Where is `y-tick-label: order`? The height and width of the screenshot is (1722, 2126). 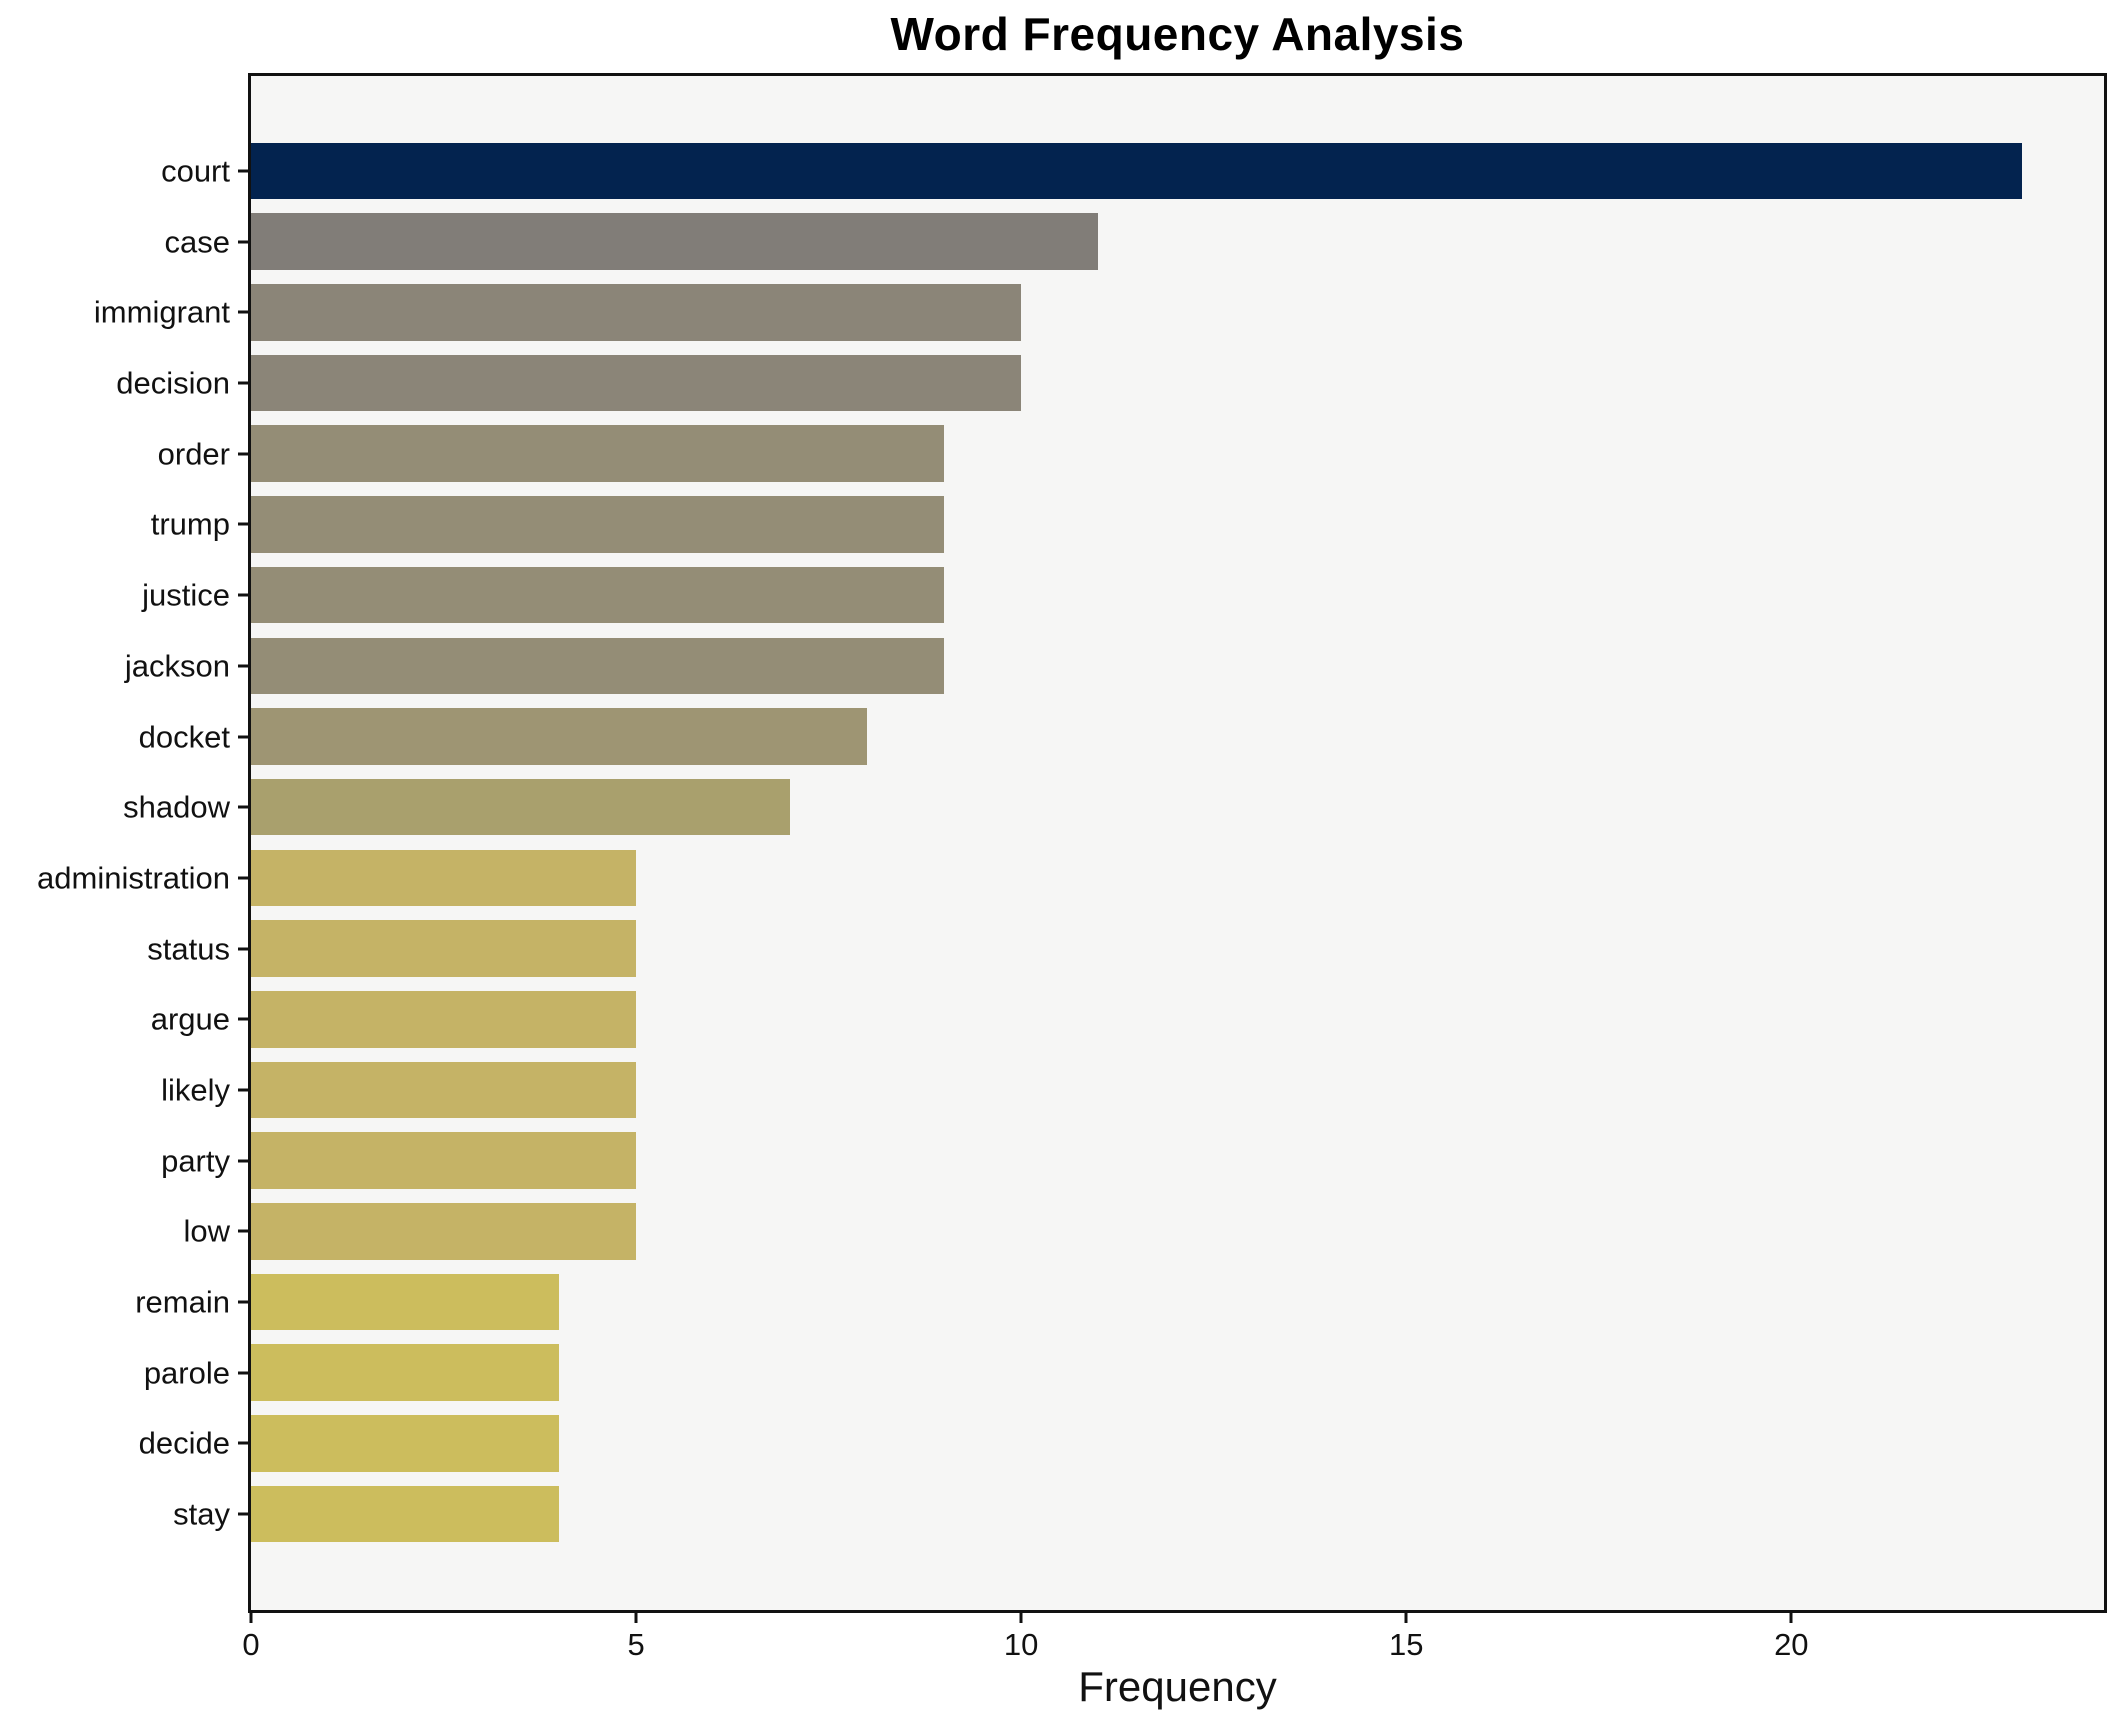
y-tick-label: order is located at coordinates (193, 454).